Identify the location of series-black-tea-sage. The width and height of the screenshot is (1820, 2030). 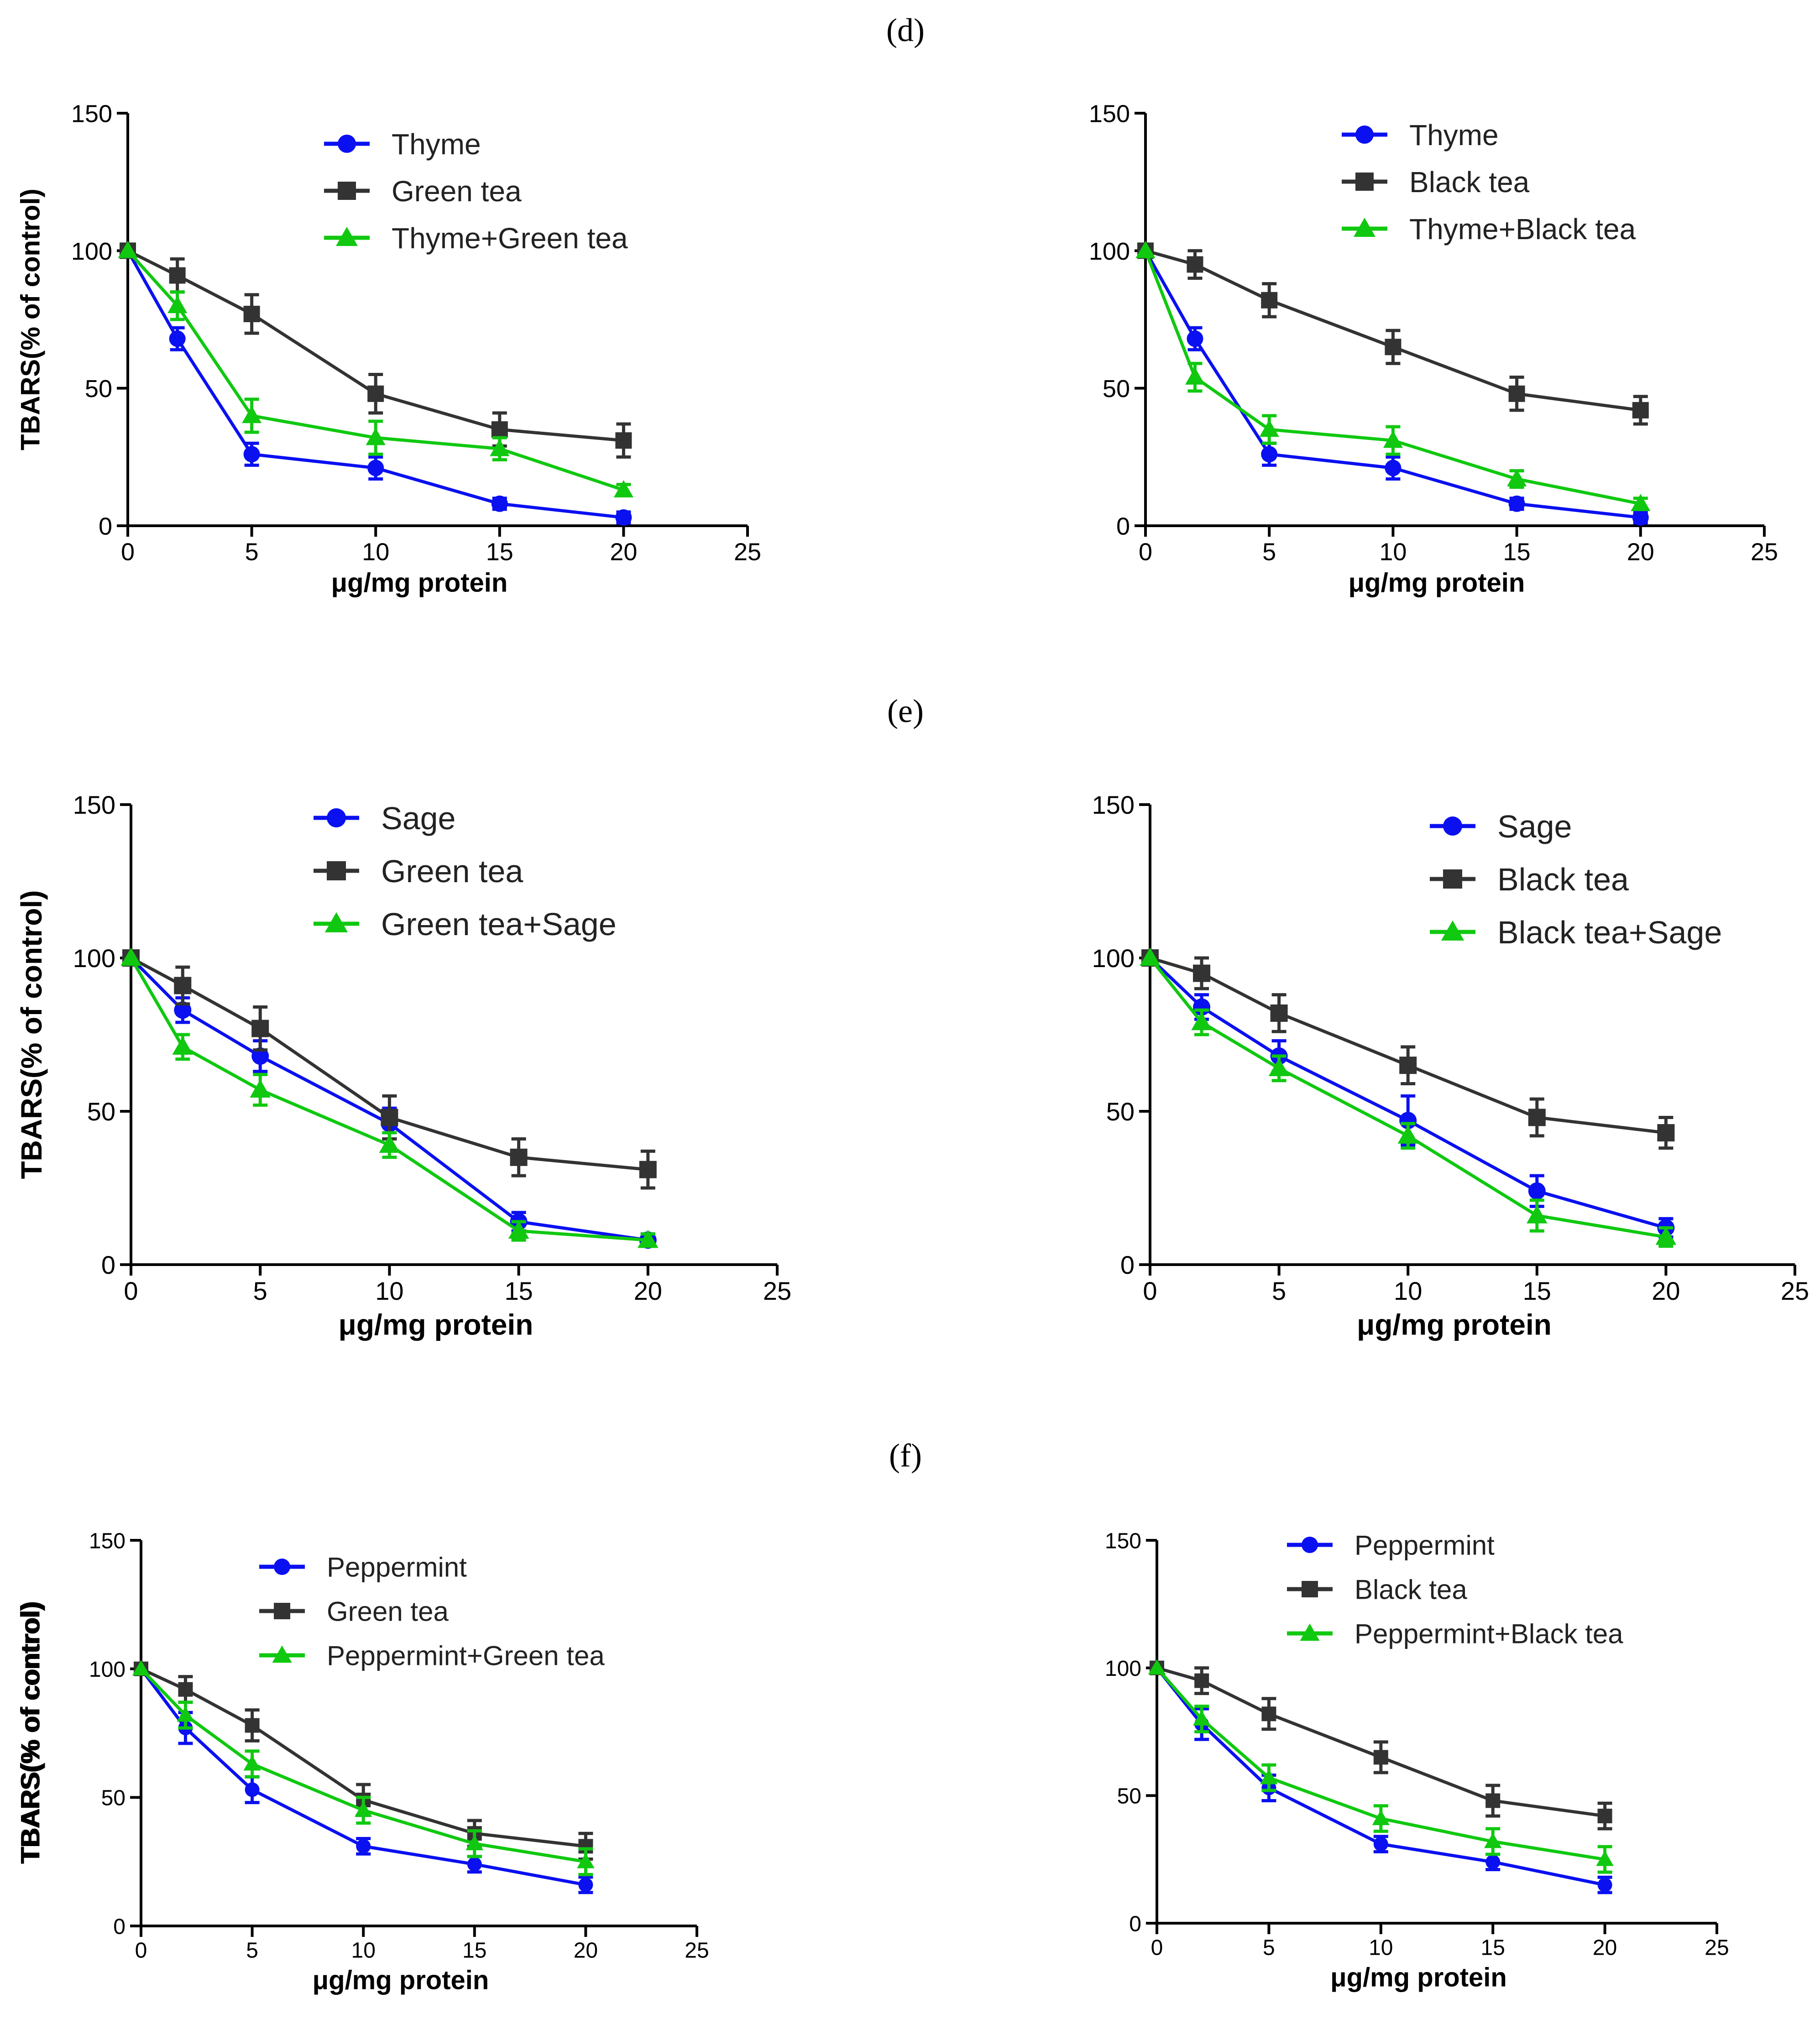
(1409, 1097).